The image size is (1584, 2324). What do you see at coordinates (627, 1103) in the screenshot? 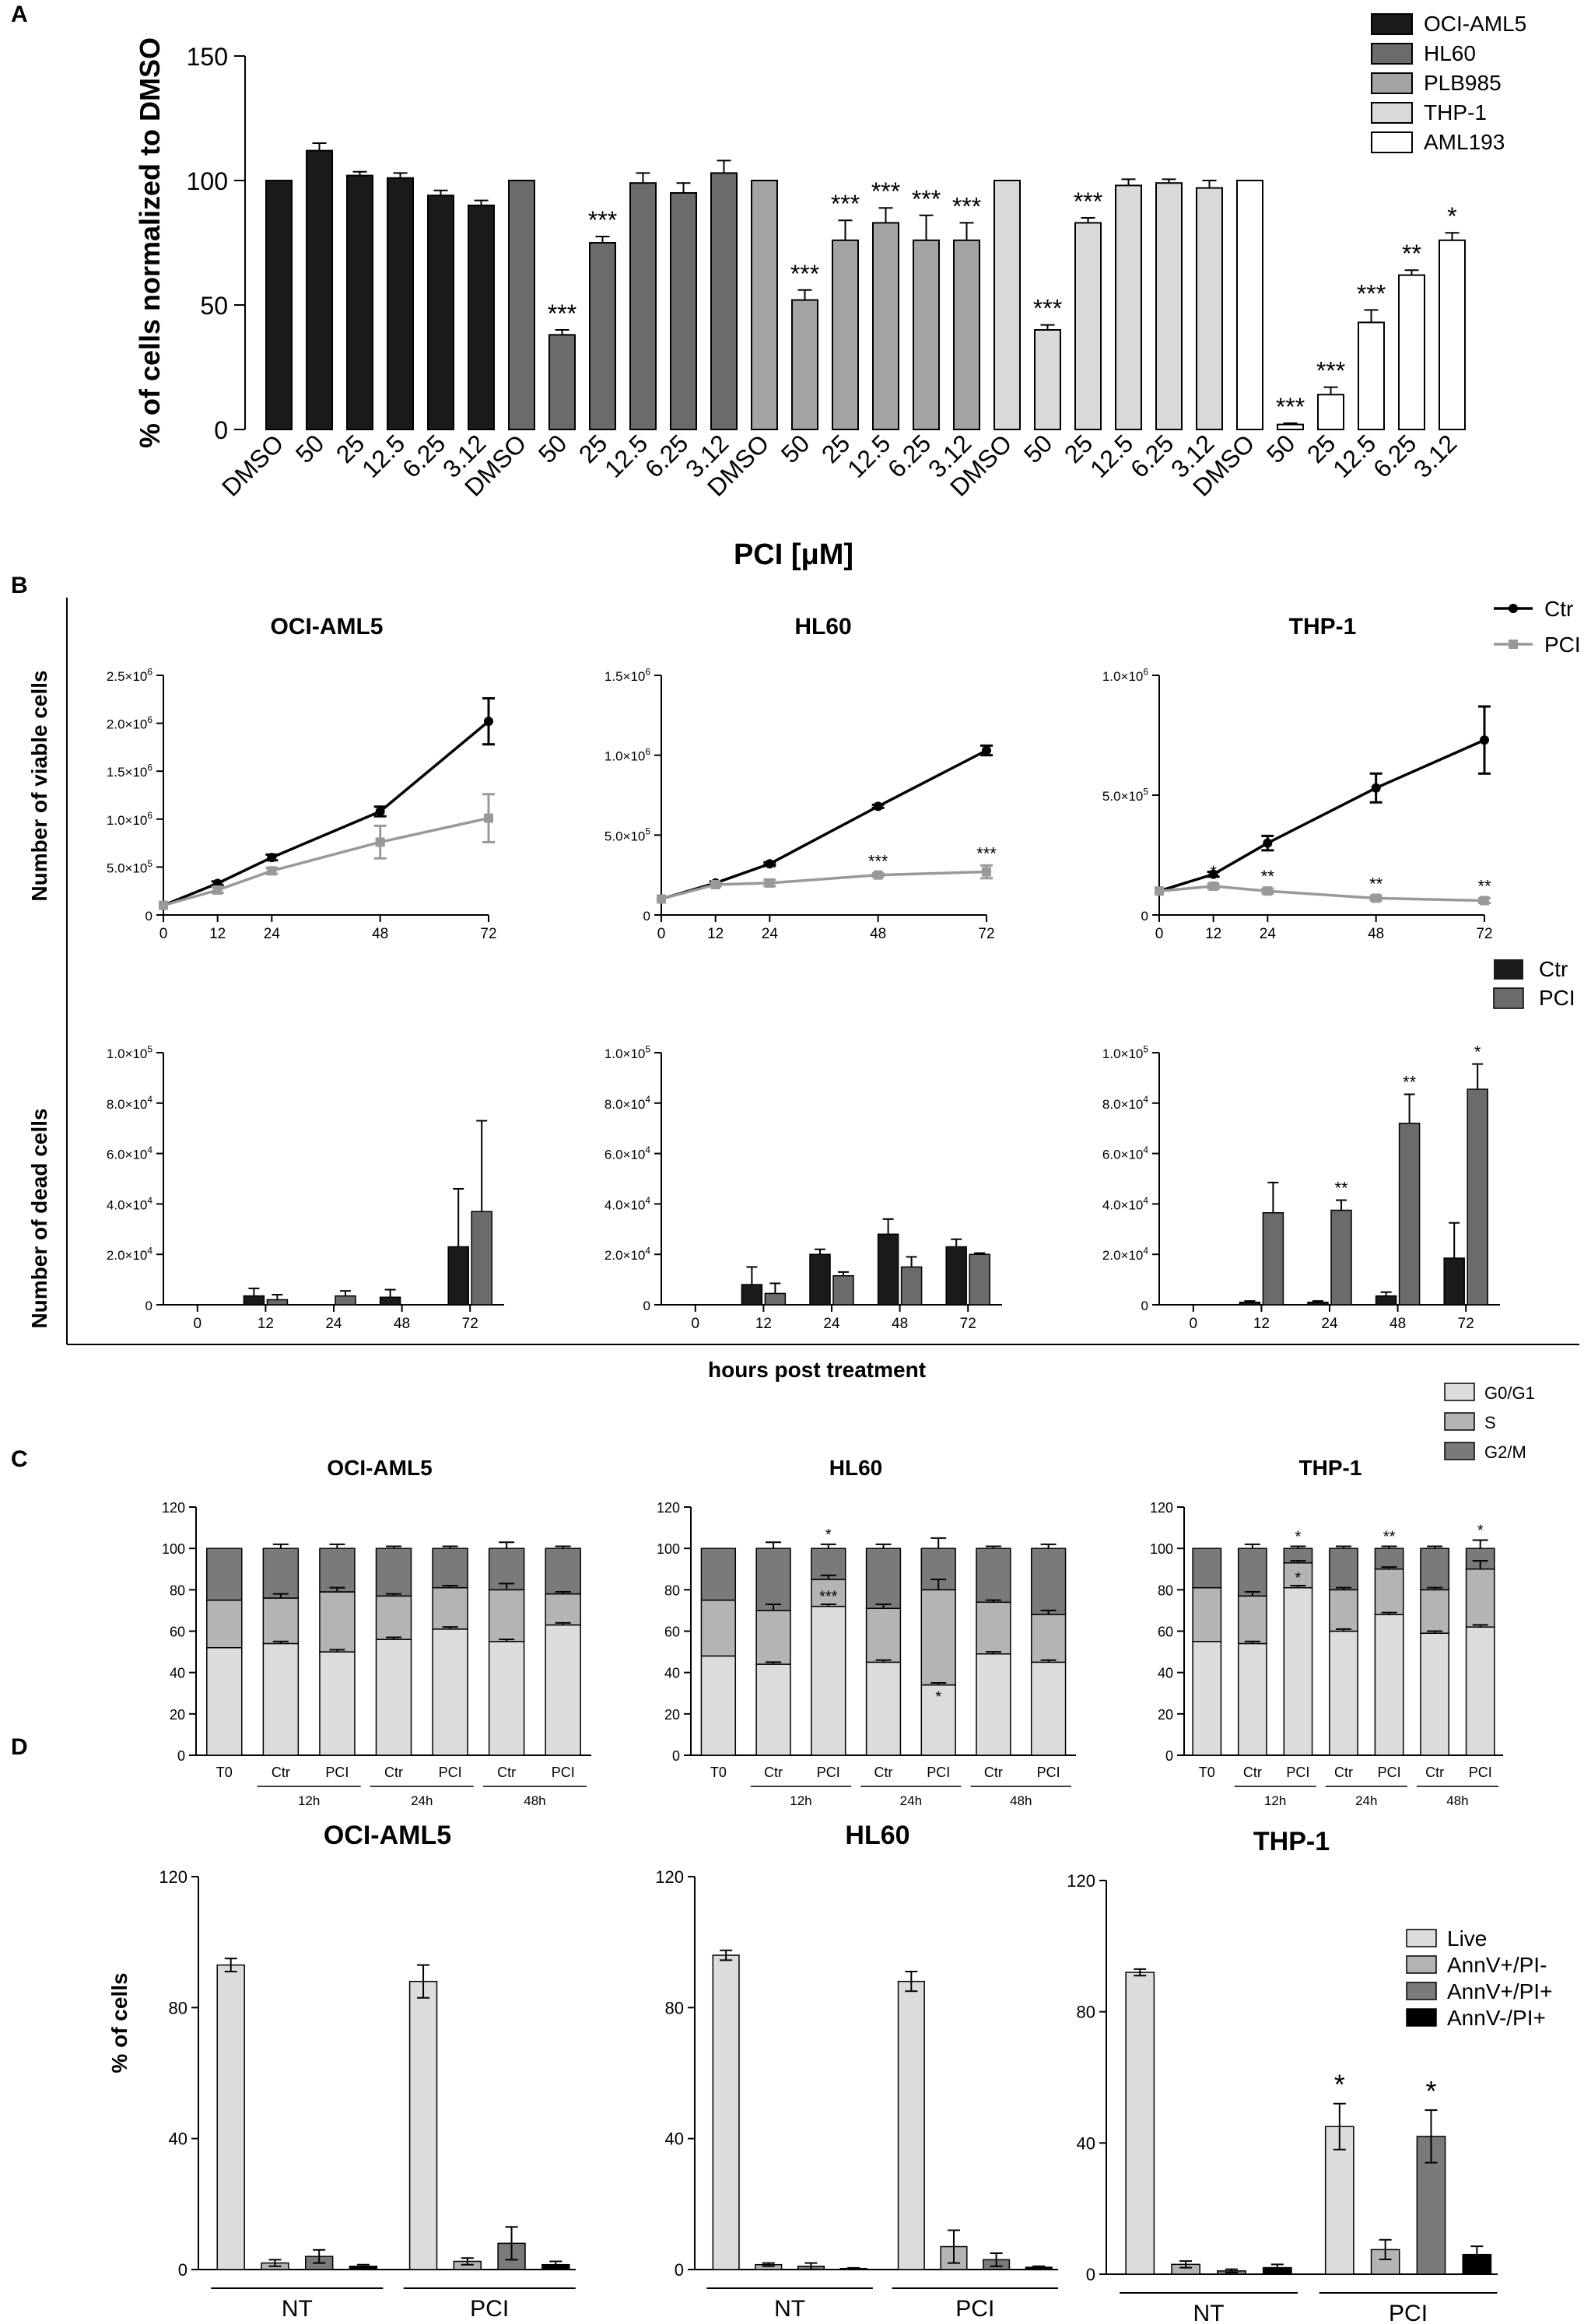
I see `y-tick-label: 8.0×10⁴` at bounding box center [627, 1103].